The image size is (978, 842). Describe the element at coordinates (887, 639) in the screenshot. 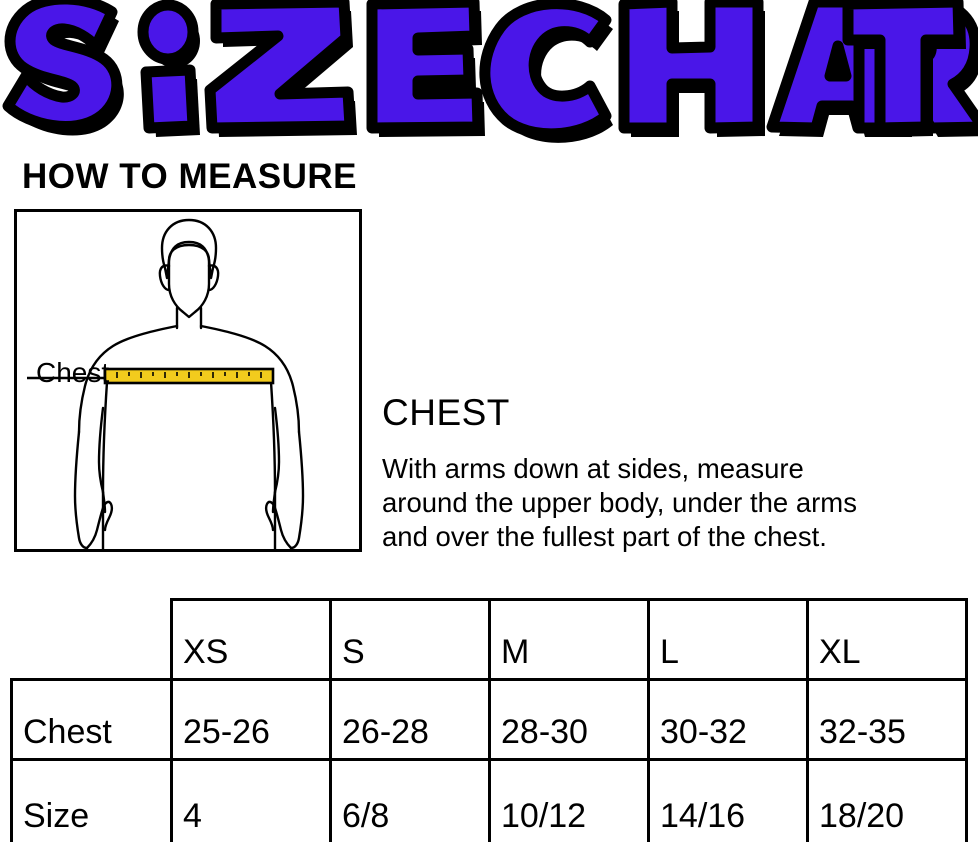

I see `table-header-xl: XL` at that location.